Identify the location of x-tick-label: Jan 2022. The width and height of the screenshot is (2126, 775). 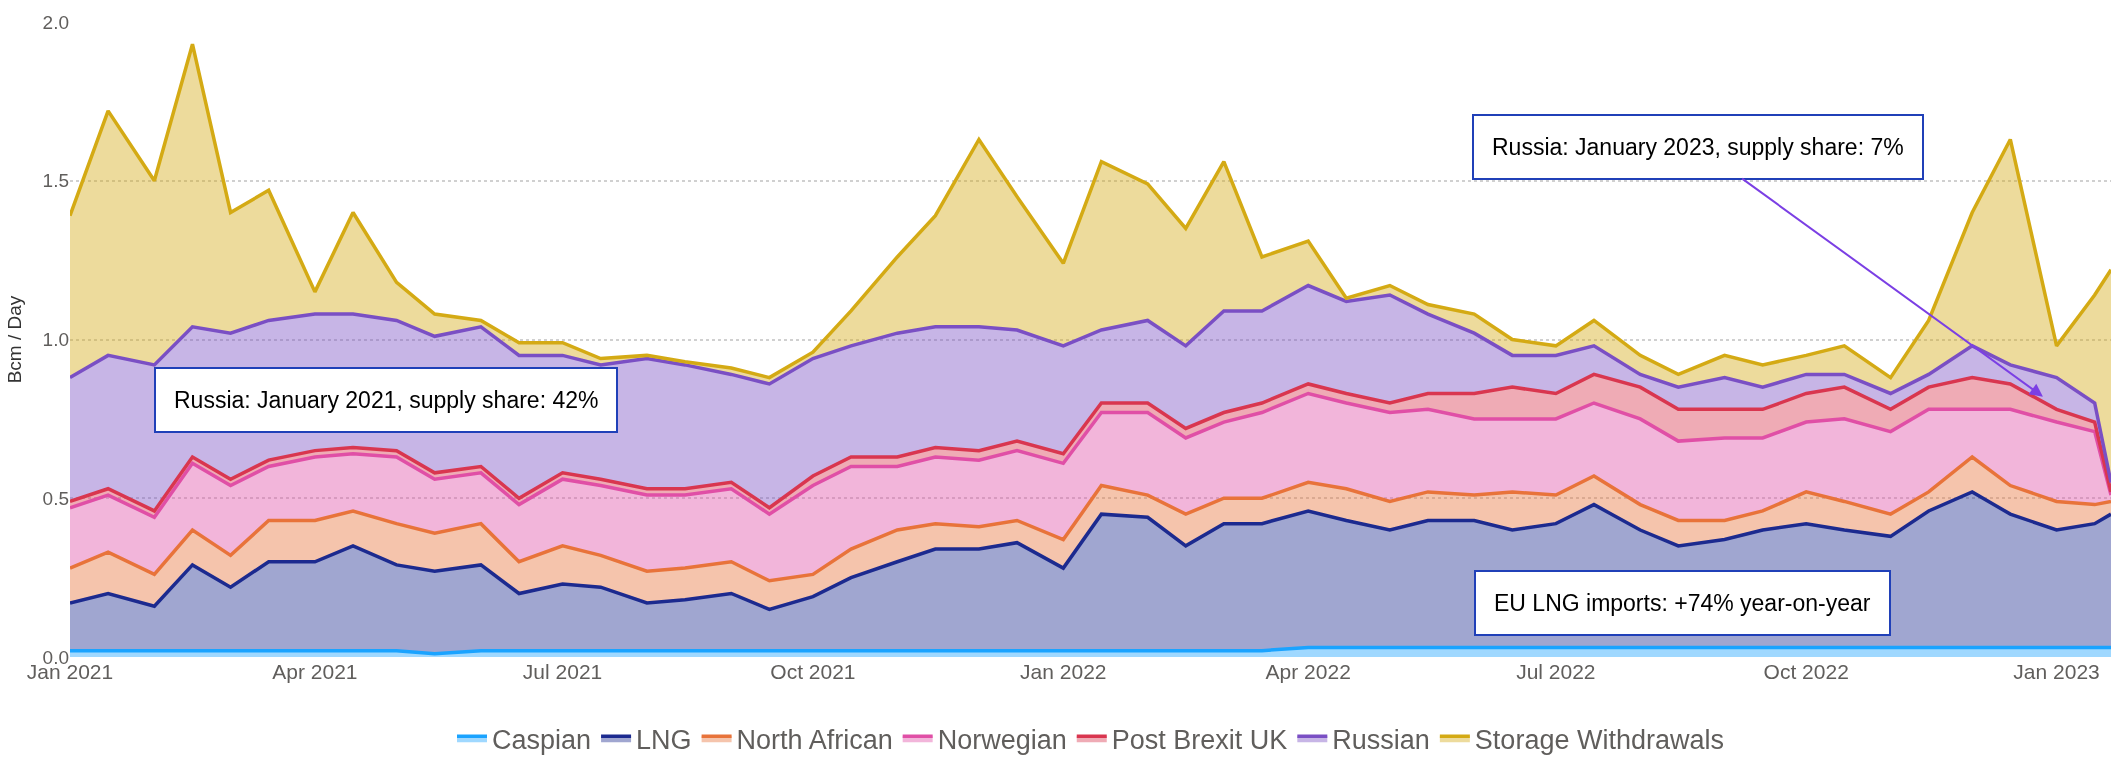
(1063, 671).